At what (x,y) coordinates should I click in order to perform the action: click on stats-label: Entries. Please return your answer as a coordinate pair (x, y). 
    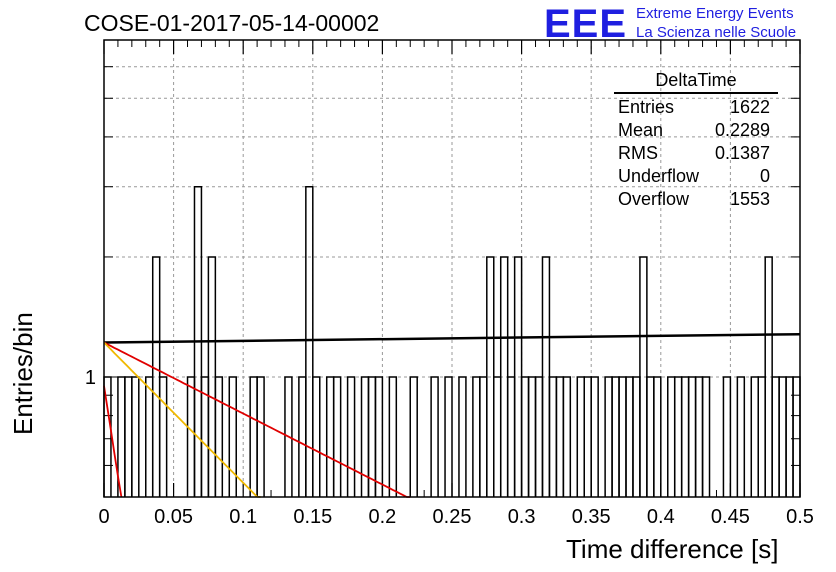
    Looking at the image, I should click on (646, 107).